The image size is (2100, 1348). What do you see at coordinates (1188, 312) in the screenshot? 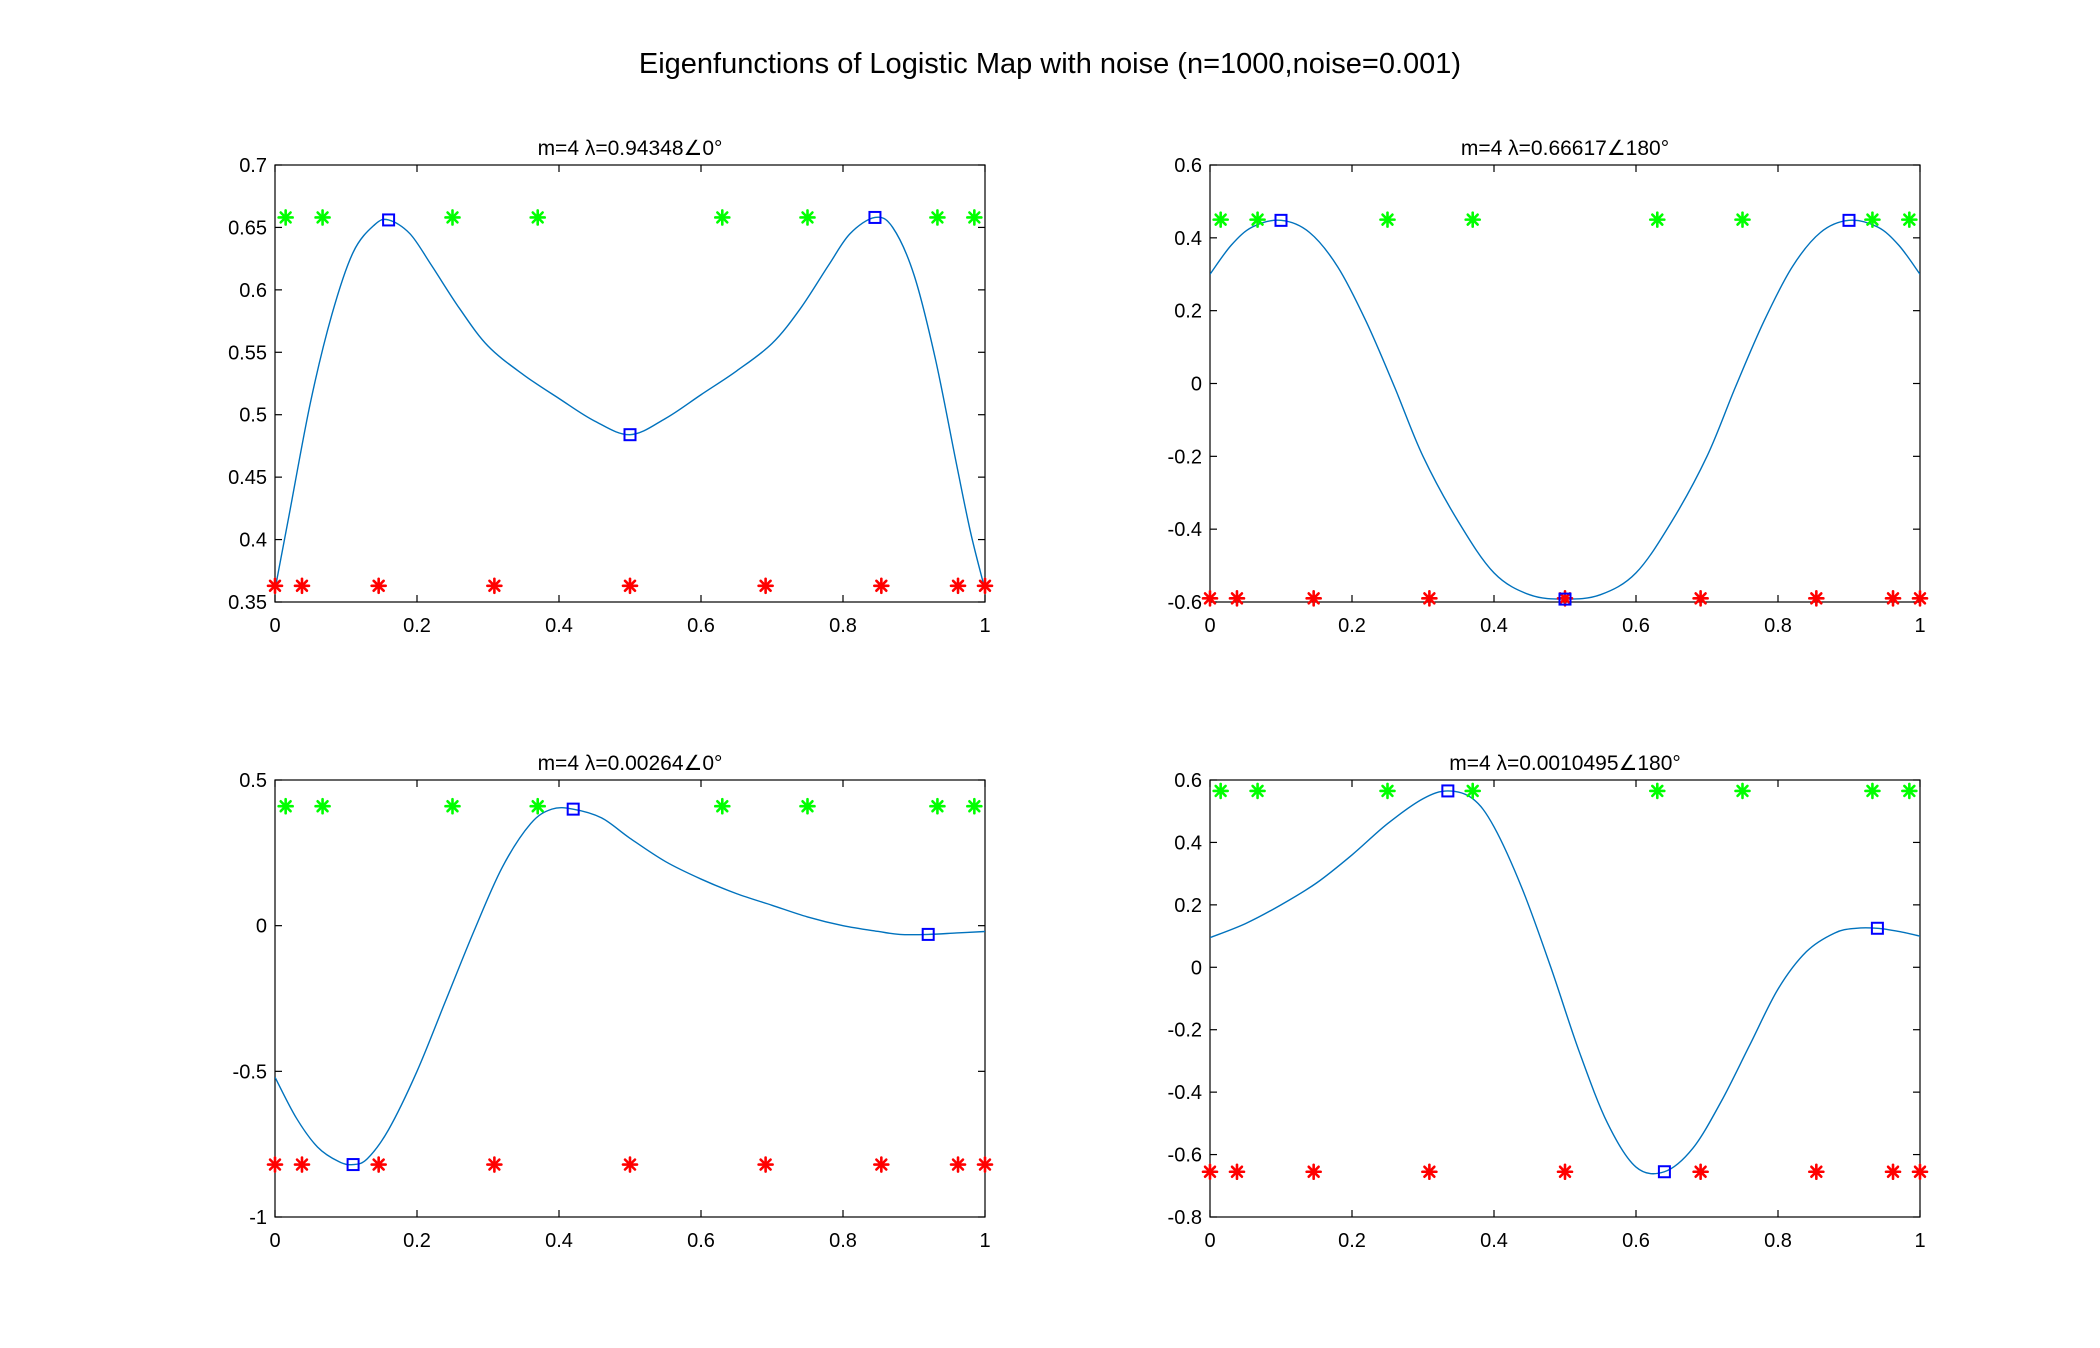
I see `y-tick-label: 0.2` at bounding box center [1188, 312].